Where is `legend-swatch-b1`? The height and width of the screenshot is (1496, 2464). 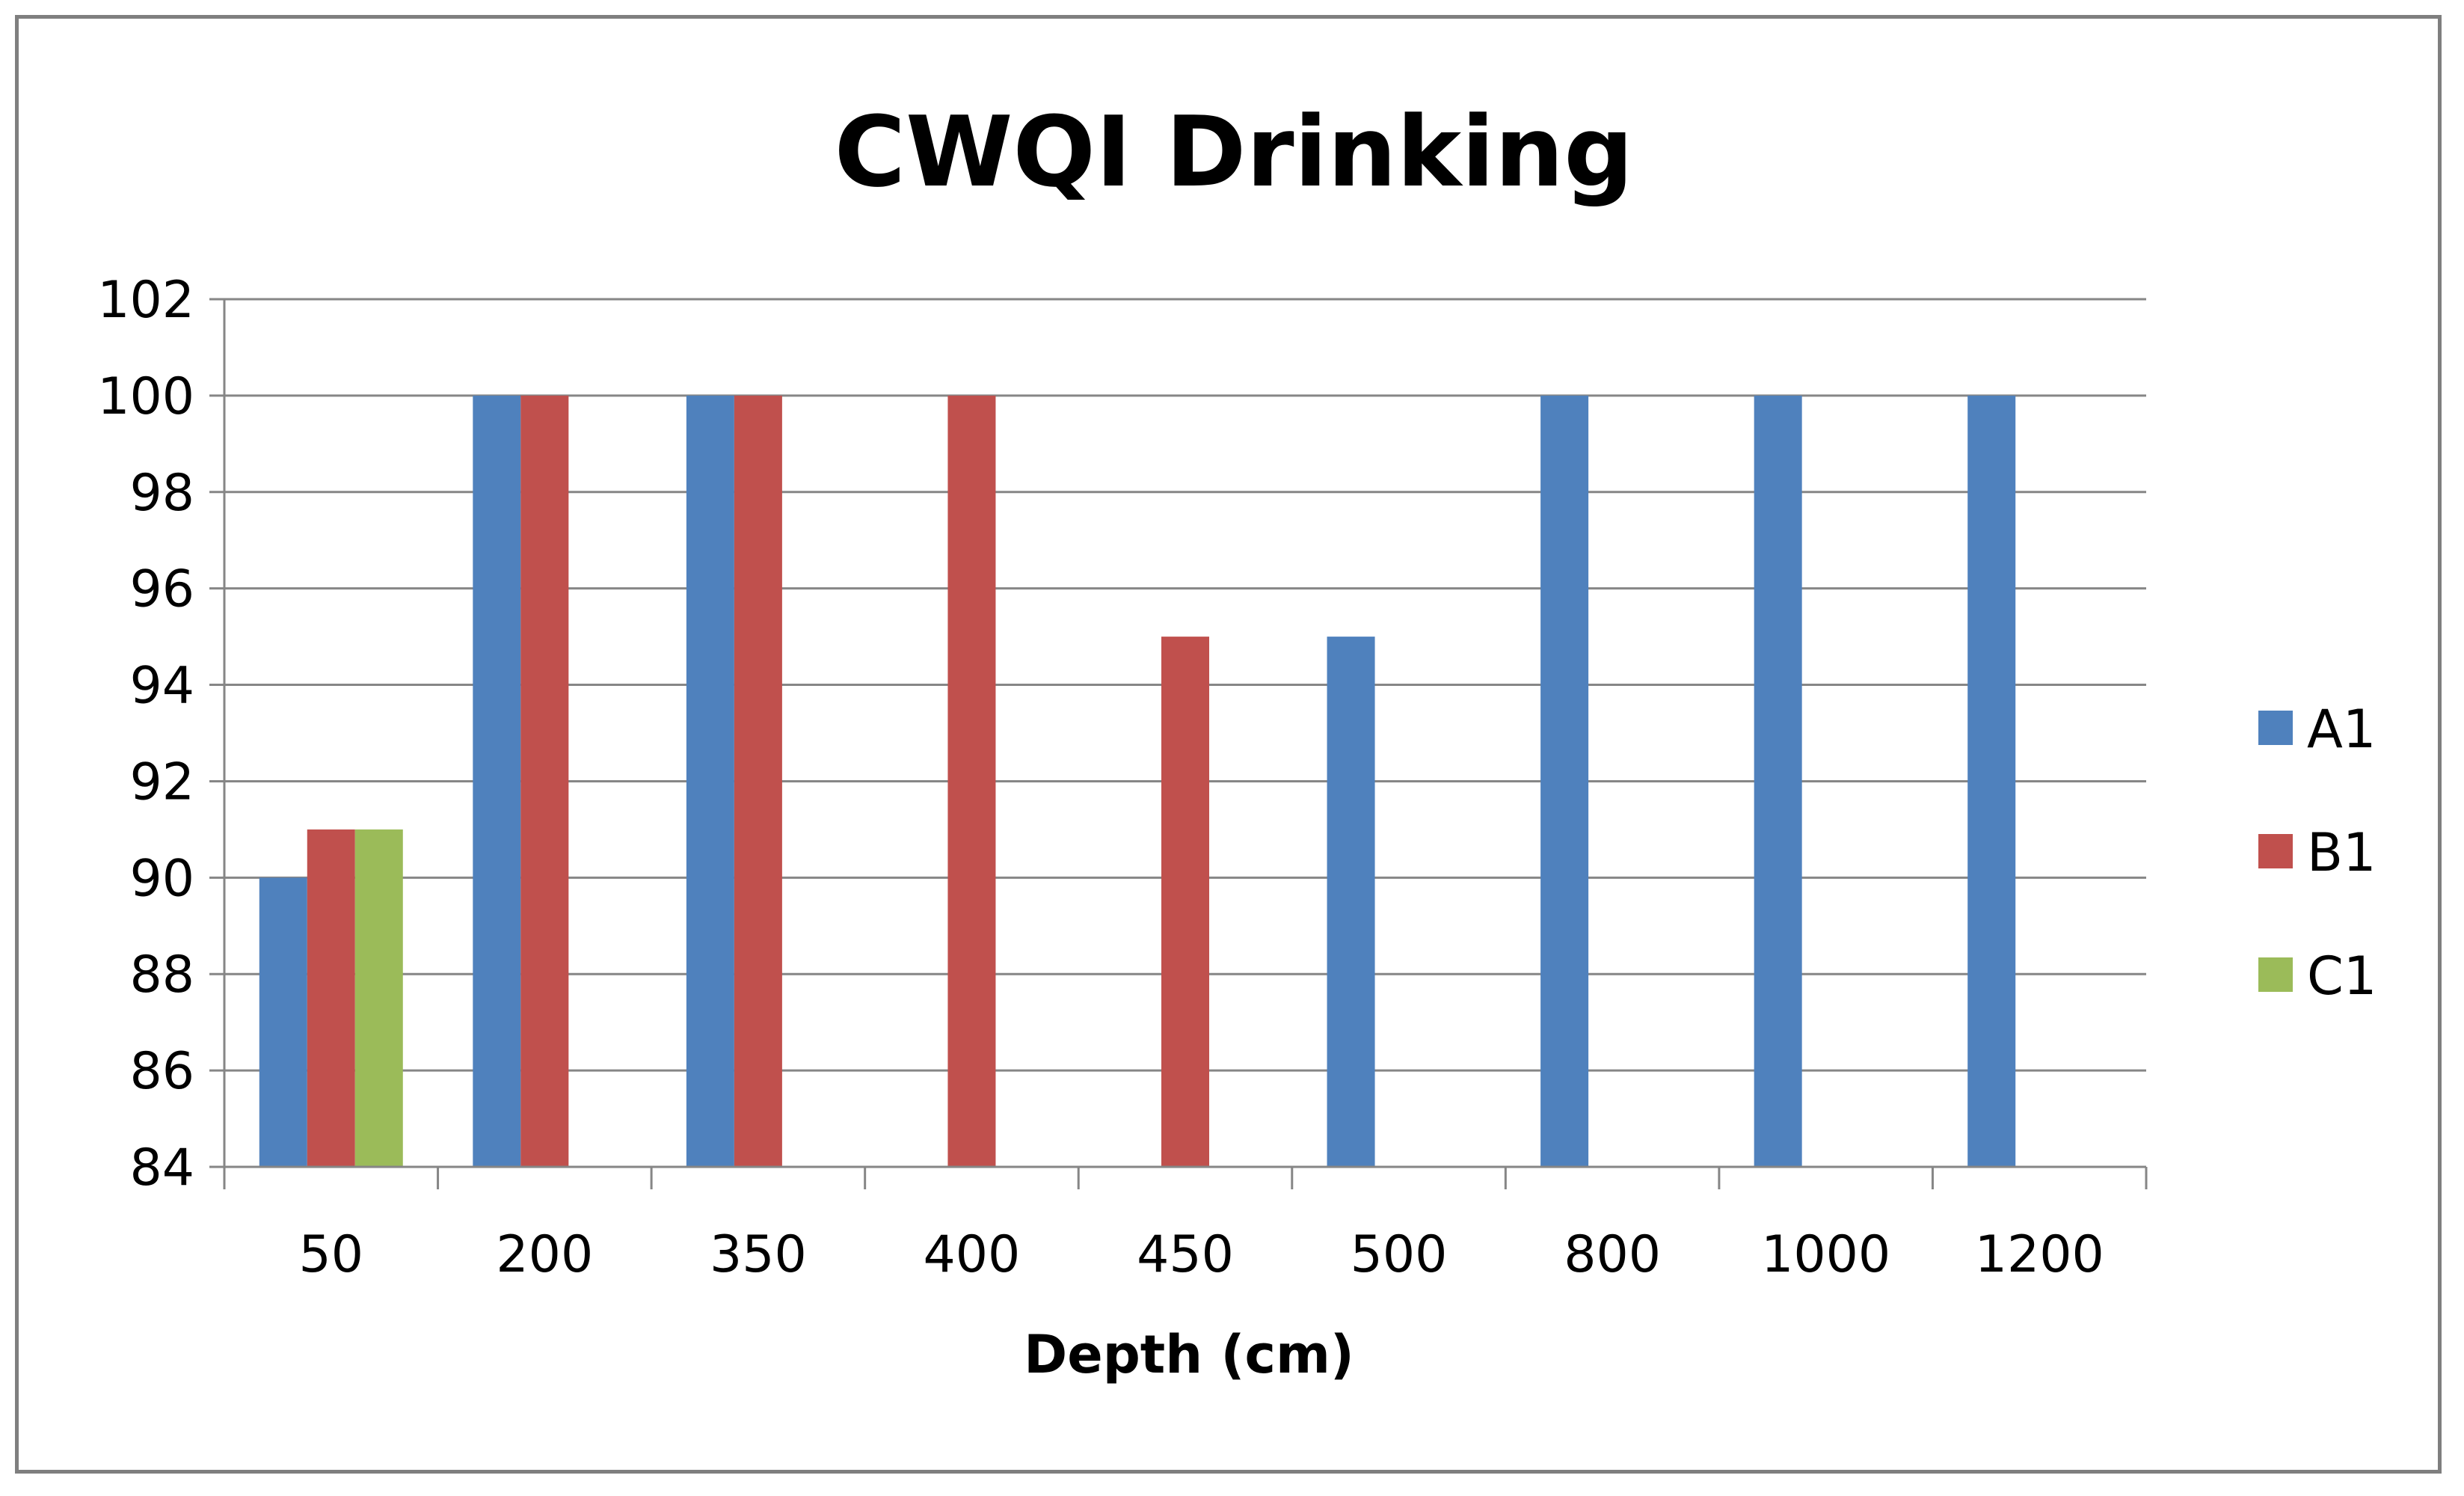
legend-swatch-b1 is located at coordinates (2275, 851).